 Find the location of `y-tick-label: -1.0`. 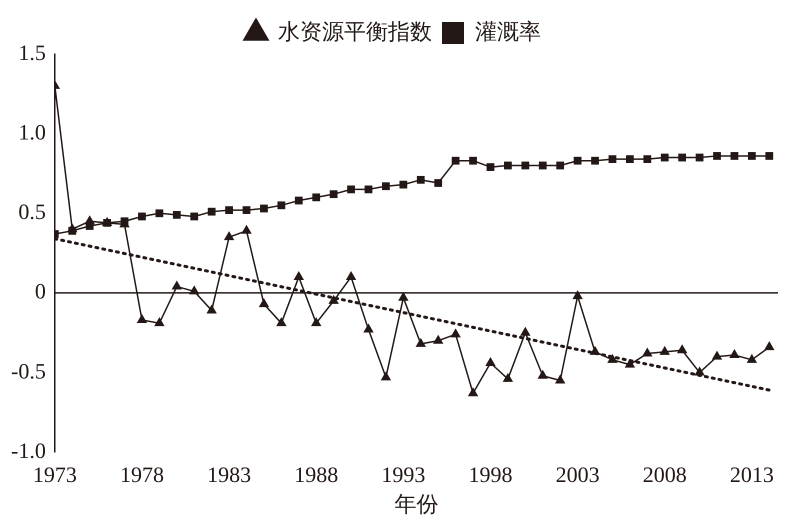

y-tick-label: -1.0 is located at coordinates (28, 450).